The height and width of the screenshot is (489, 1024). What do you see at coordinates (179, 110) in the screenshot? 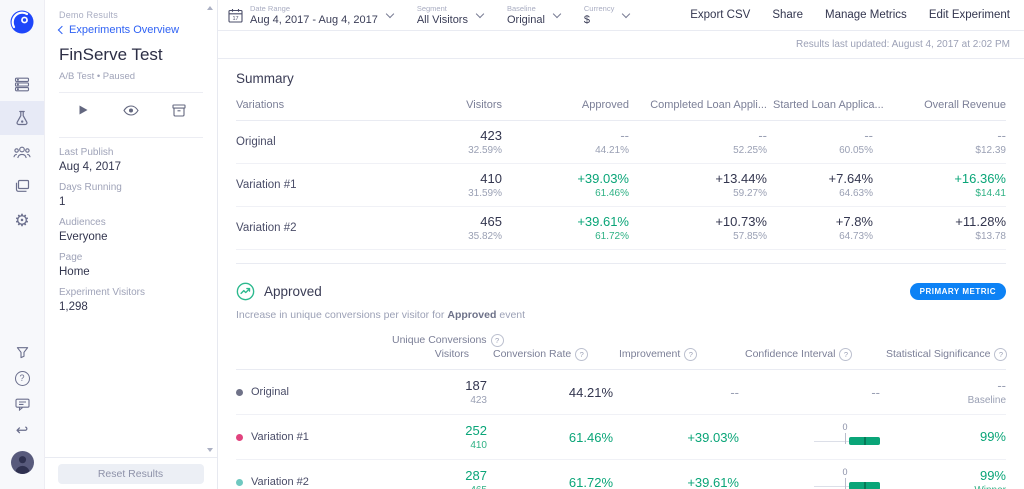
I see `archive-button` at bounding box center [179, 110].